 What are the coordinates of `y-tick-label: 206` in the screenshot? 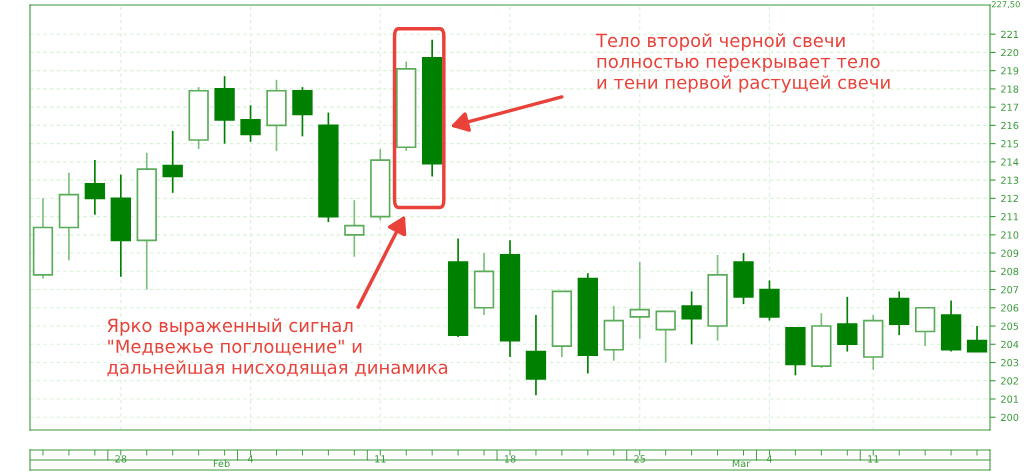 It's located at (1010, 308).